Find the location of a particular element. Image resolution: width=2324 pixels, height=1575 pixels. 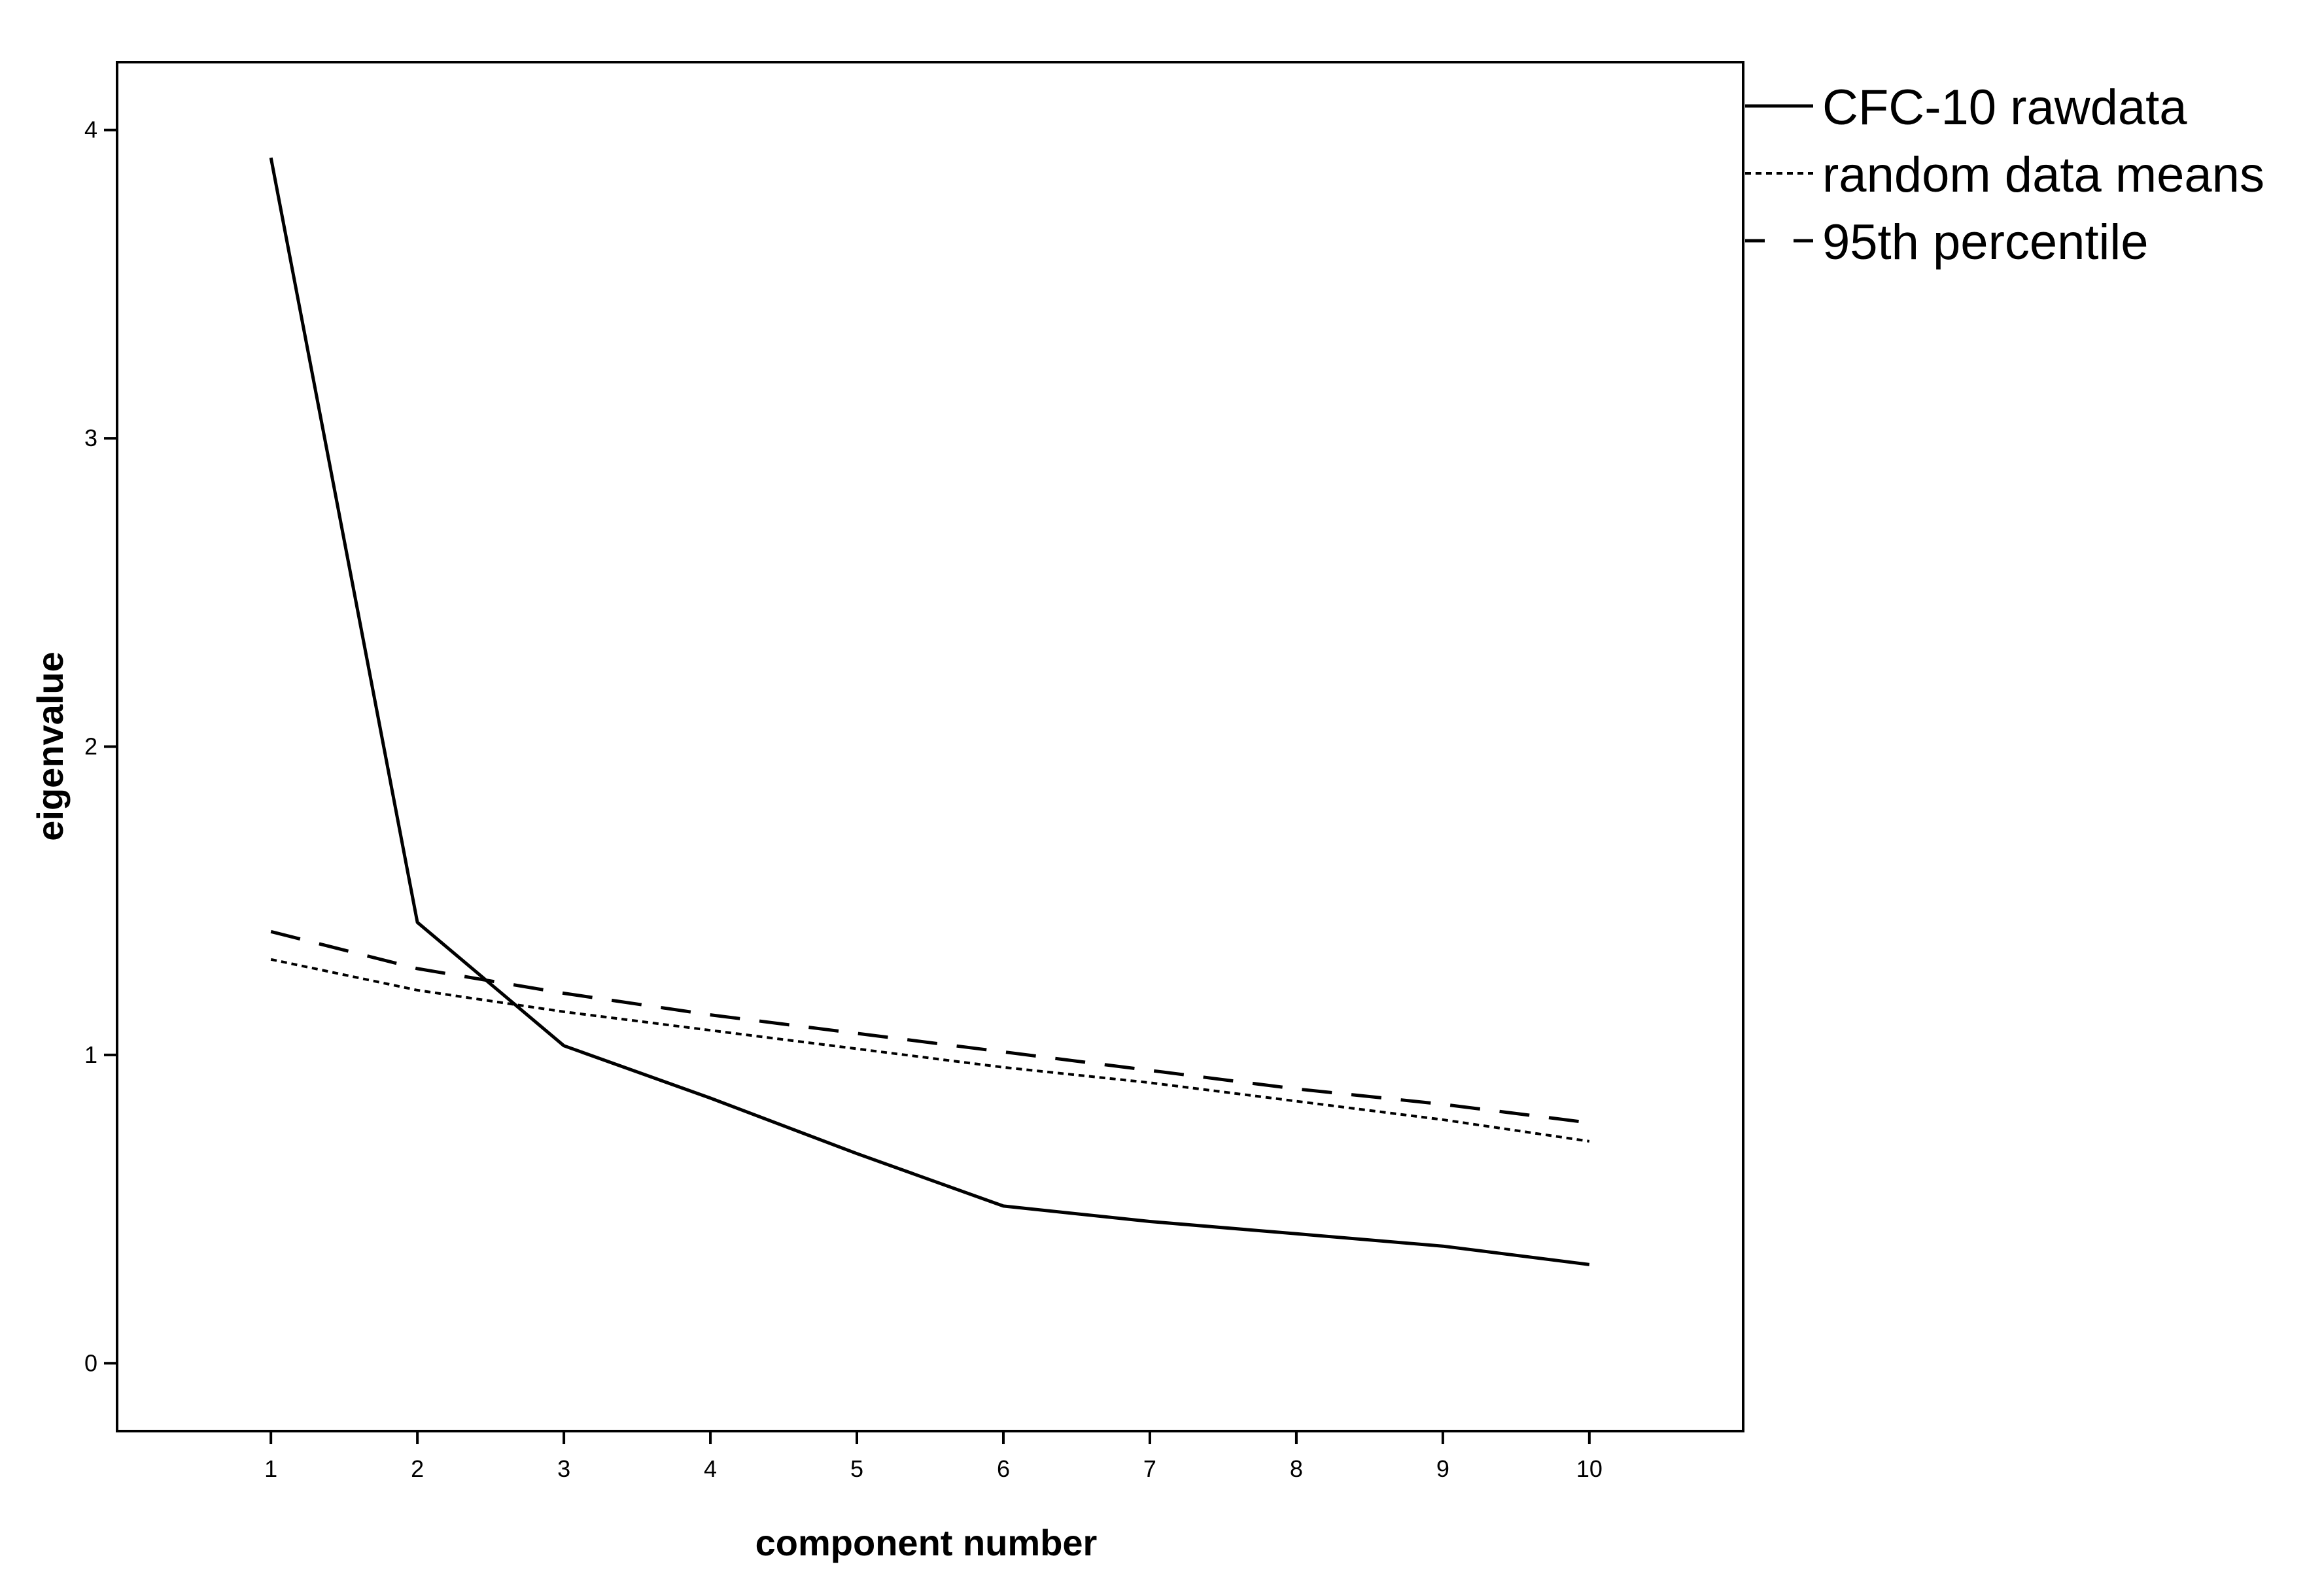

x-axis-title: component number is located at coordinates (927, 1543).